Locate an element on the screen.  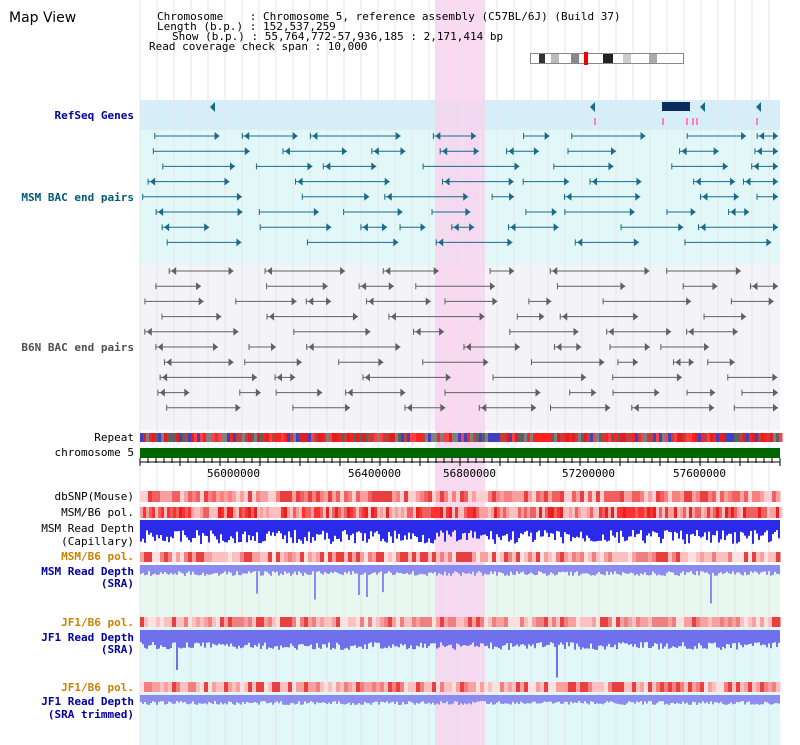
track-label-jf1-trim: JF1 Read Depth is located at coordinates (87, 701).